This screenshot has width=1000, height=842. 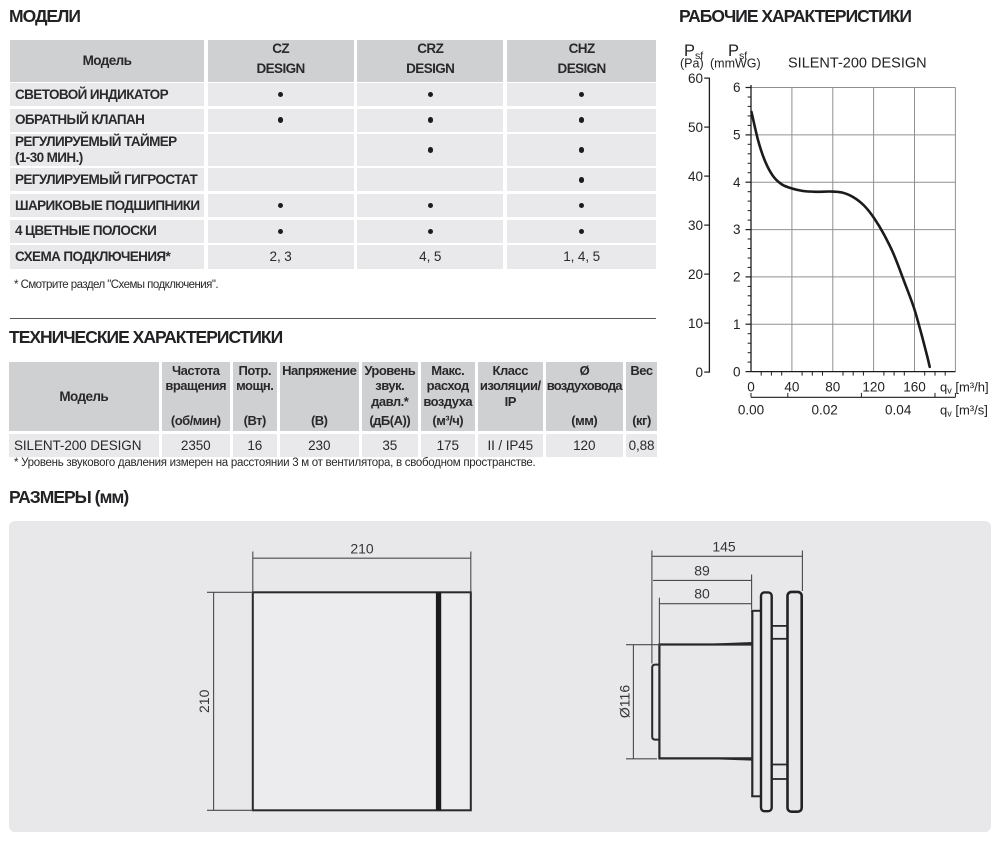 I want to click on svg-text: 1, so click(x=737, y=324).